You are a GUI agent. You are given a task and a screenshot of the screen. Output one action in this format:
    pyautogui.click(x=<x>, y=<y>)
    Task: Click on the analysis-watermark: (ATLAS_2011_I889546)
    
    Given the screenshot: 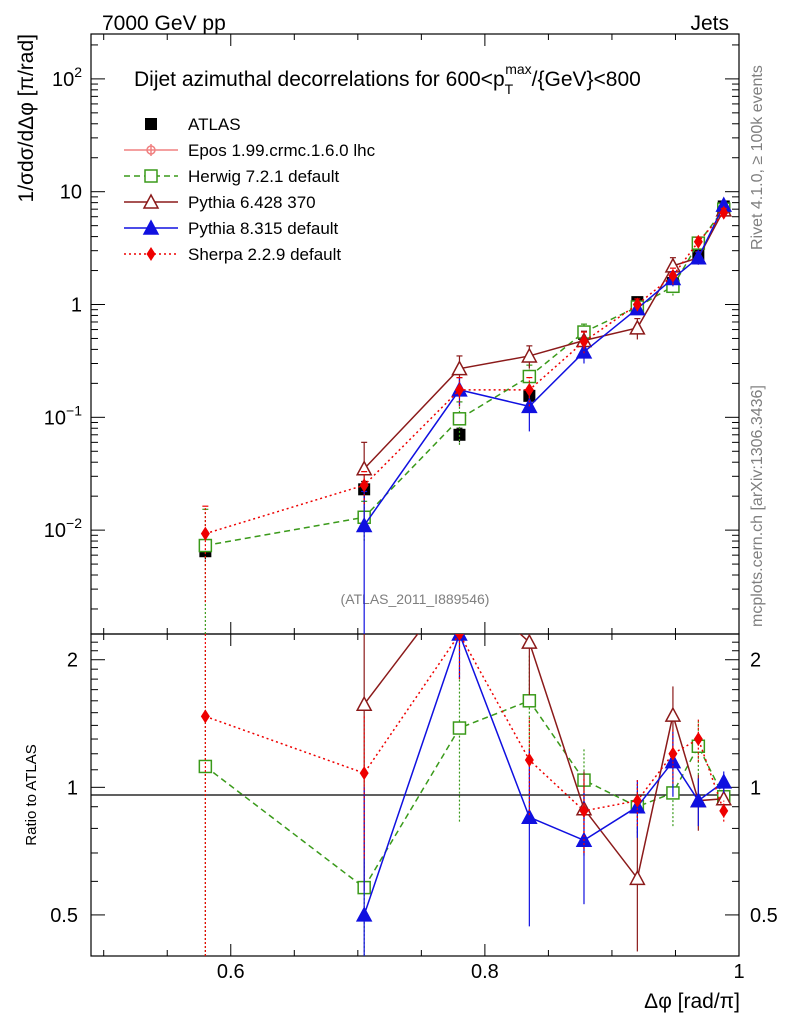 What is the action you would take?
    pyautogui.click(x=415, y=599)
    